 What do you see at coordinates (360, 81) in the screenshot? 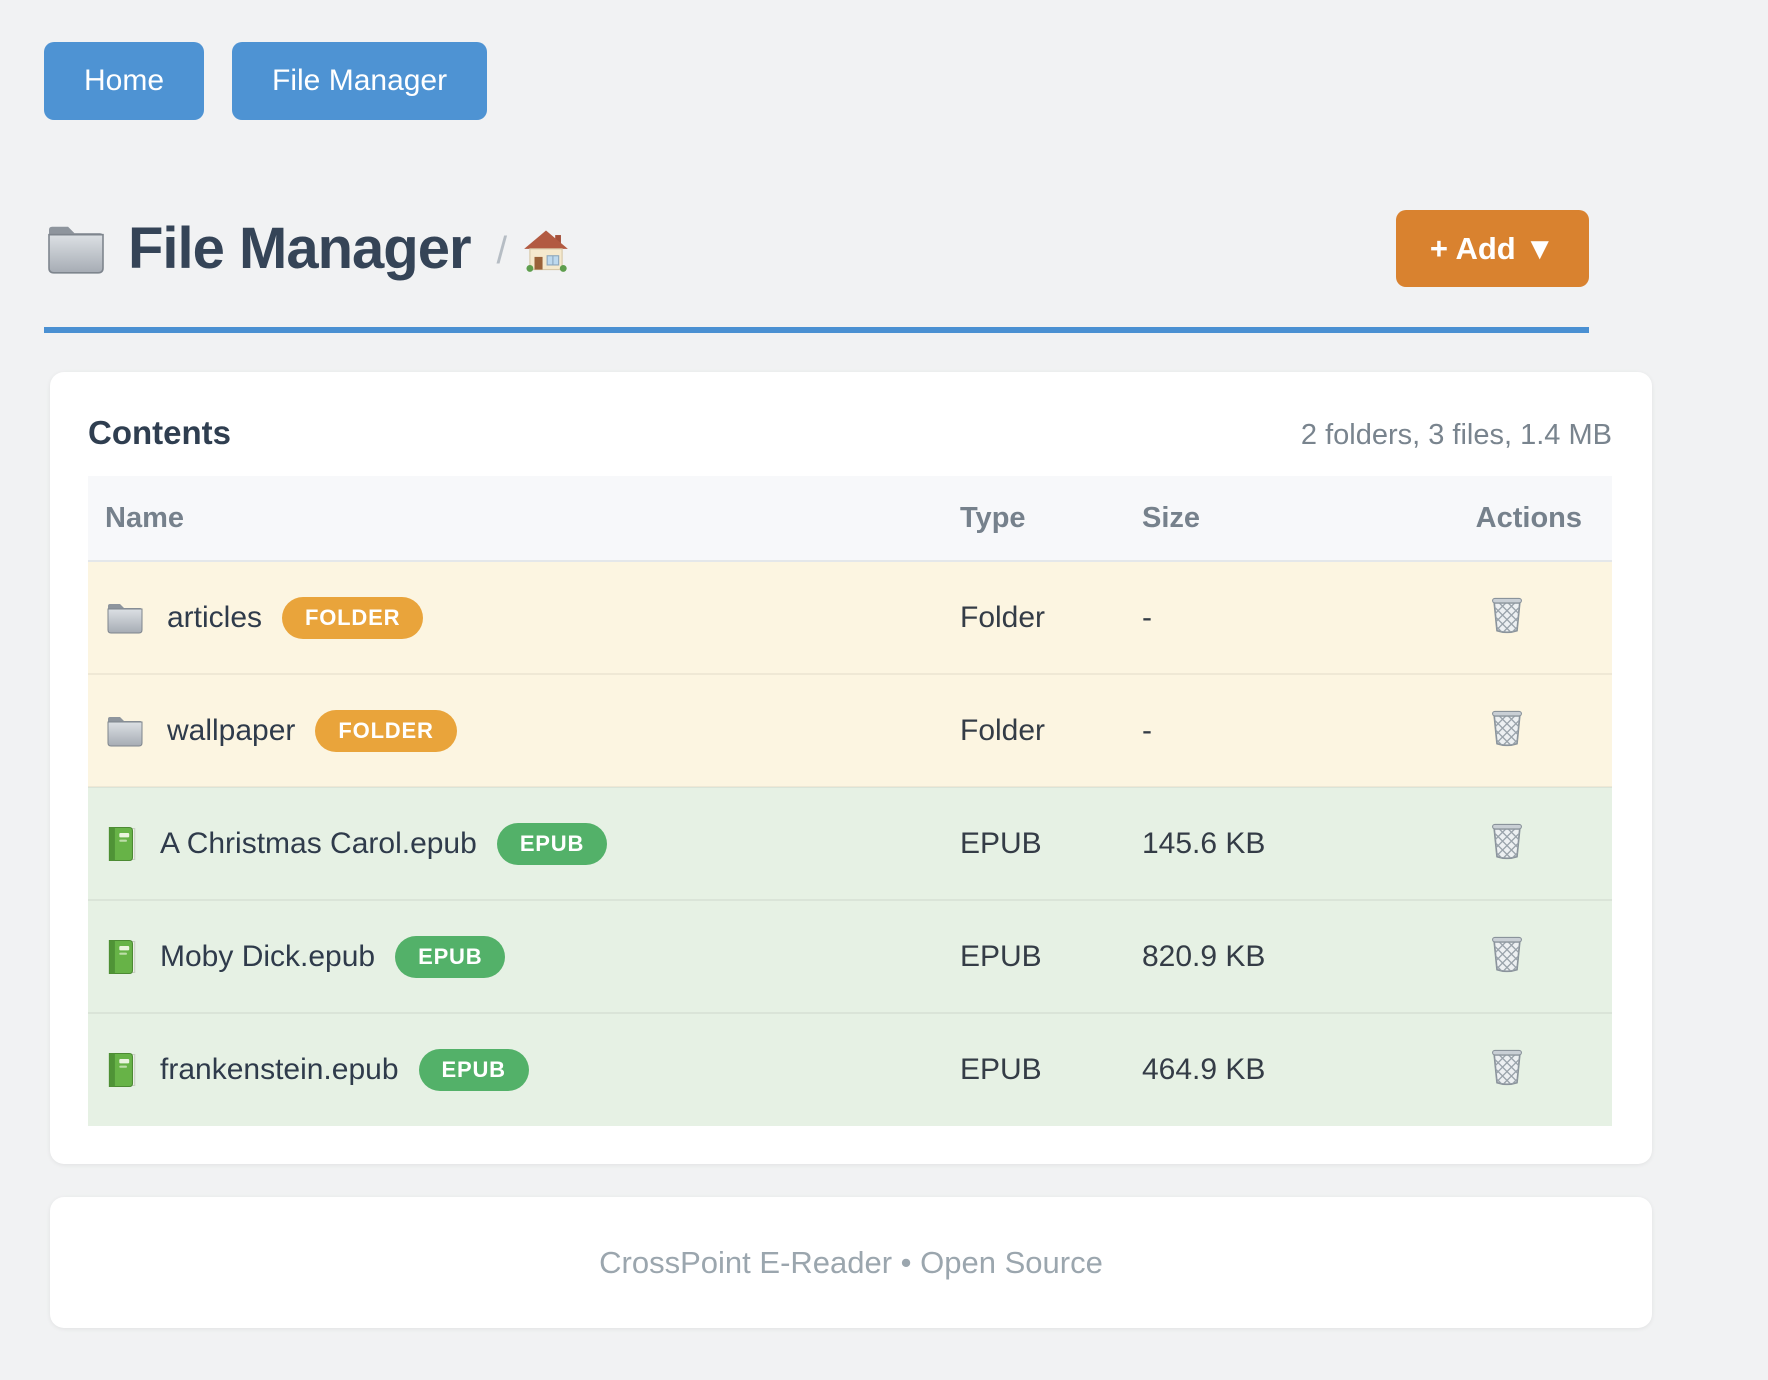
I see `nav-button-file-manager: File Manager` at bounding box center [360, 81].